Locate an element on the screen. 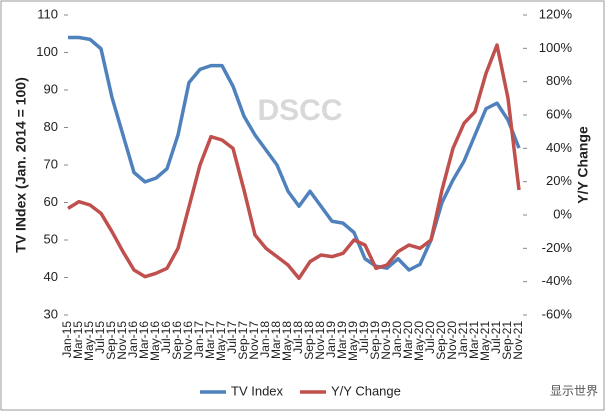  y-tick-label: 80 is located at coordinates (51, 126).